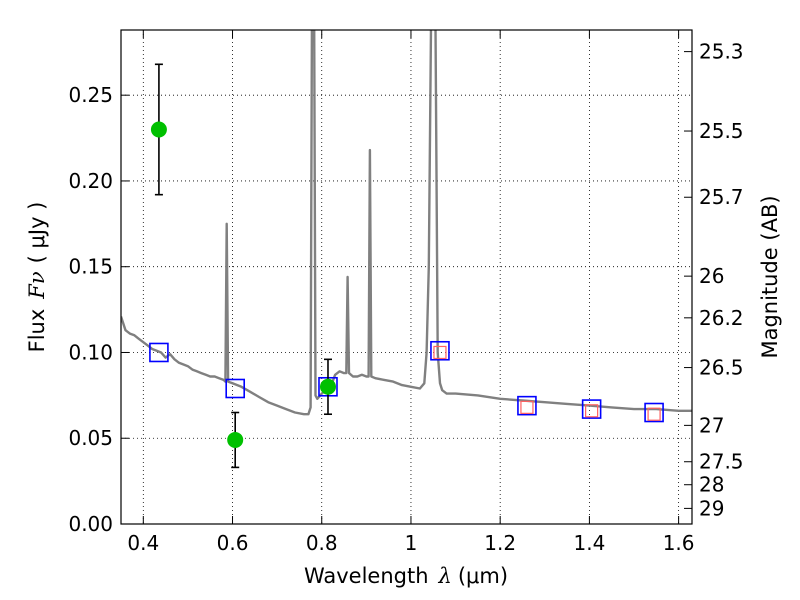  I want to click on y-right-tick-label: 26.5, so click(721, 368).